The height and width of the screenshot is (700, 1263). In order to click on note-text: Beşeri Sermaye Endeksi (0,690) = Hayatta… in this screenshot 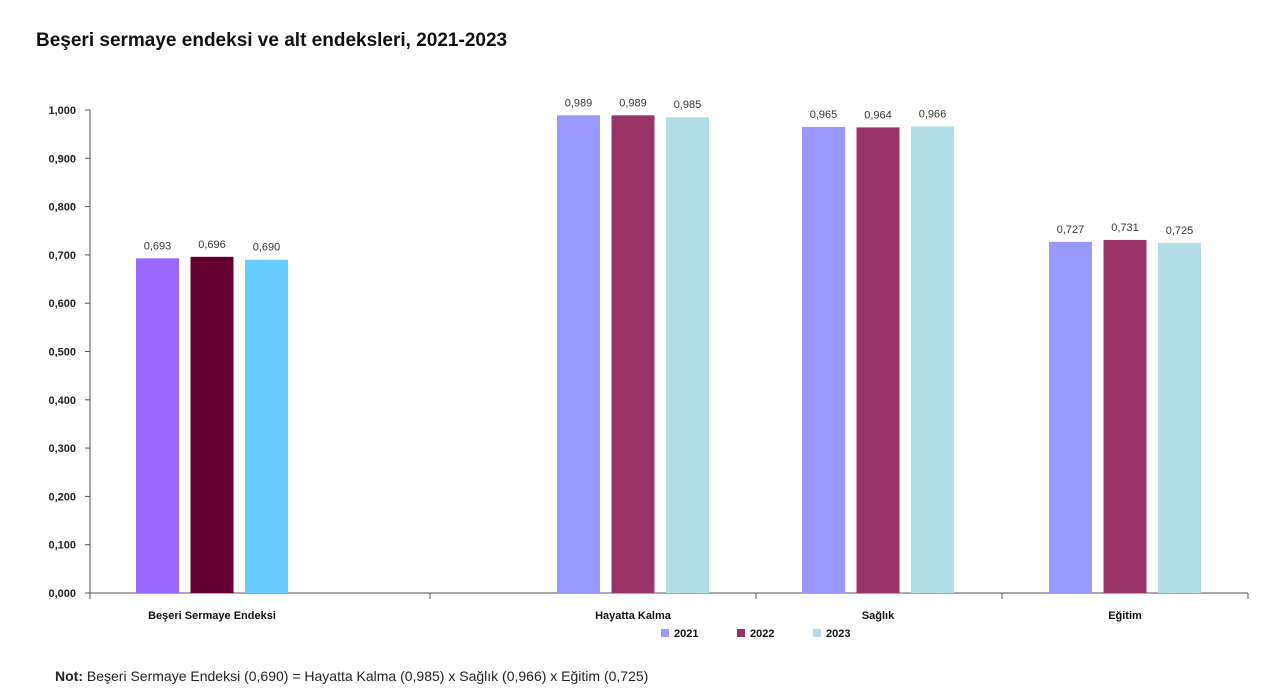, I will do `click(366, 676)`.